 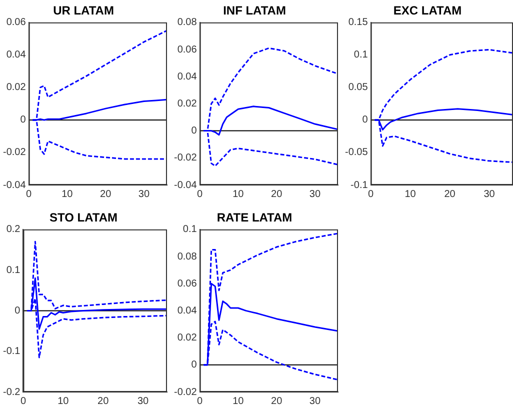 What do you see at coordinates (254, 11) in the screenshot?
I see `chart-title: INF LATAM` at bounding box center [254, 11].